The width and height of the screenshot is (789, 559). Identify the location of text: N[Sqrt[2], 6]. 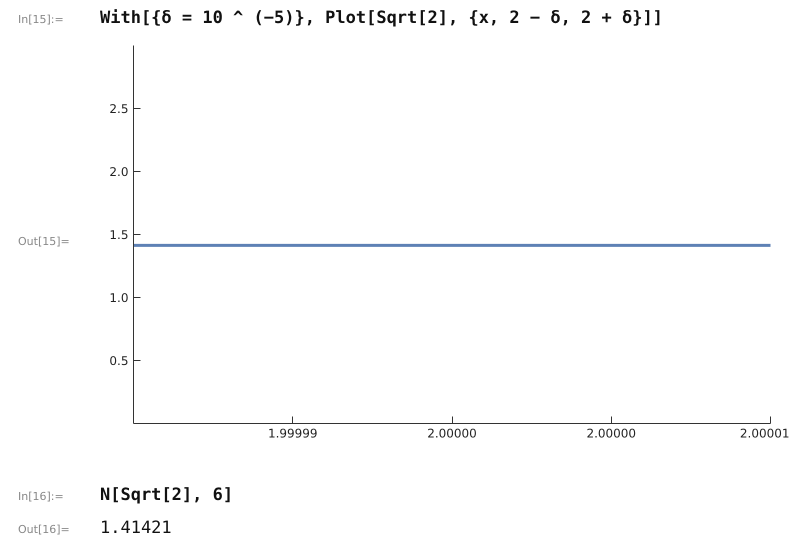
(167, 495).